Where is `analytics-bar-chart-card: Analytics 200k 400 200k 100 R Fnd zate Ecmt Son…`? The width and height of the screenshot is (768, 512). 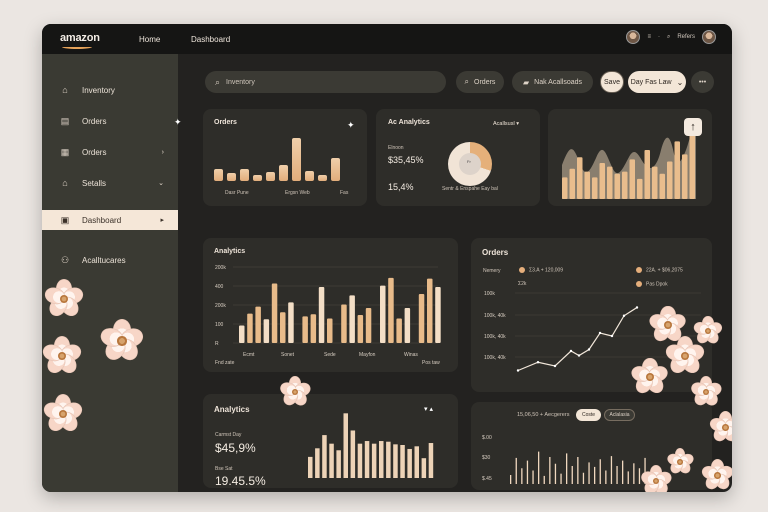 analytics-bar-chart-card: Analytics 200k 400 200k 100 R Fnd zate Ecmt Son… is located at coordinates (330, 305).